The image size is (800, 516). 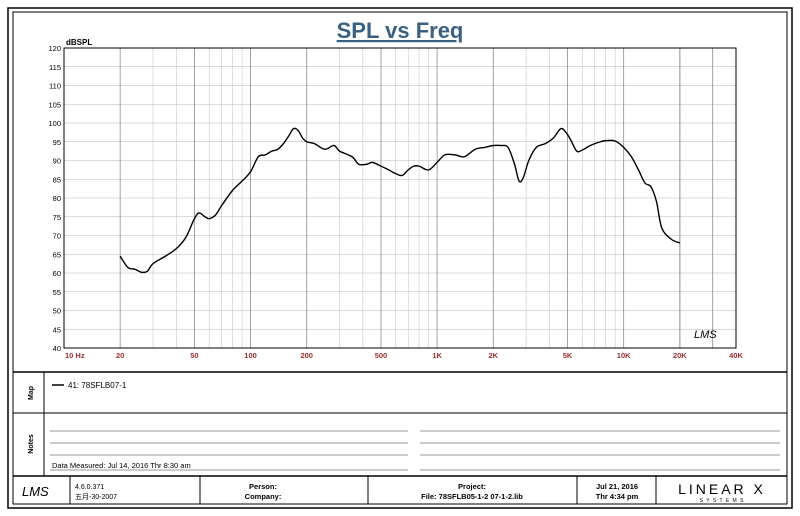 What do you see at coordinates (35, 491) in the screenshot?
I see `lms-footer-logo: LMS` at bounding box center [35, 491].